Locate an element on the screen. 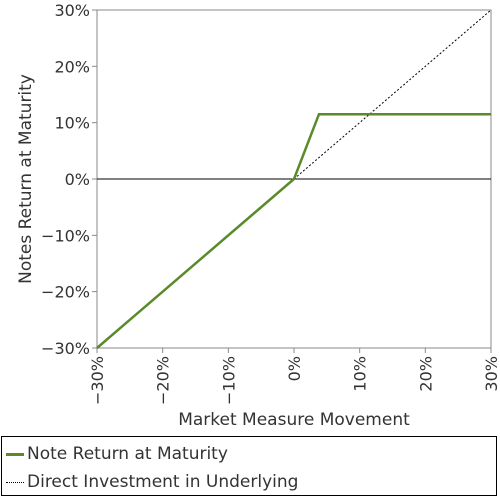  legend-label-direct-investment: Direct Investment in Underlying is located at coordinates (163, 482).